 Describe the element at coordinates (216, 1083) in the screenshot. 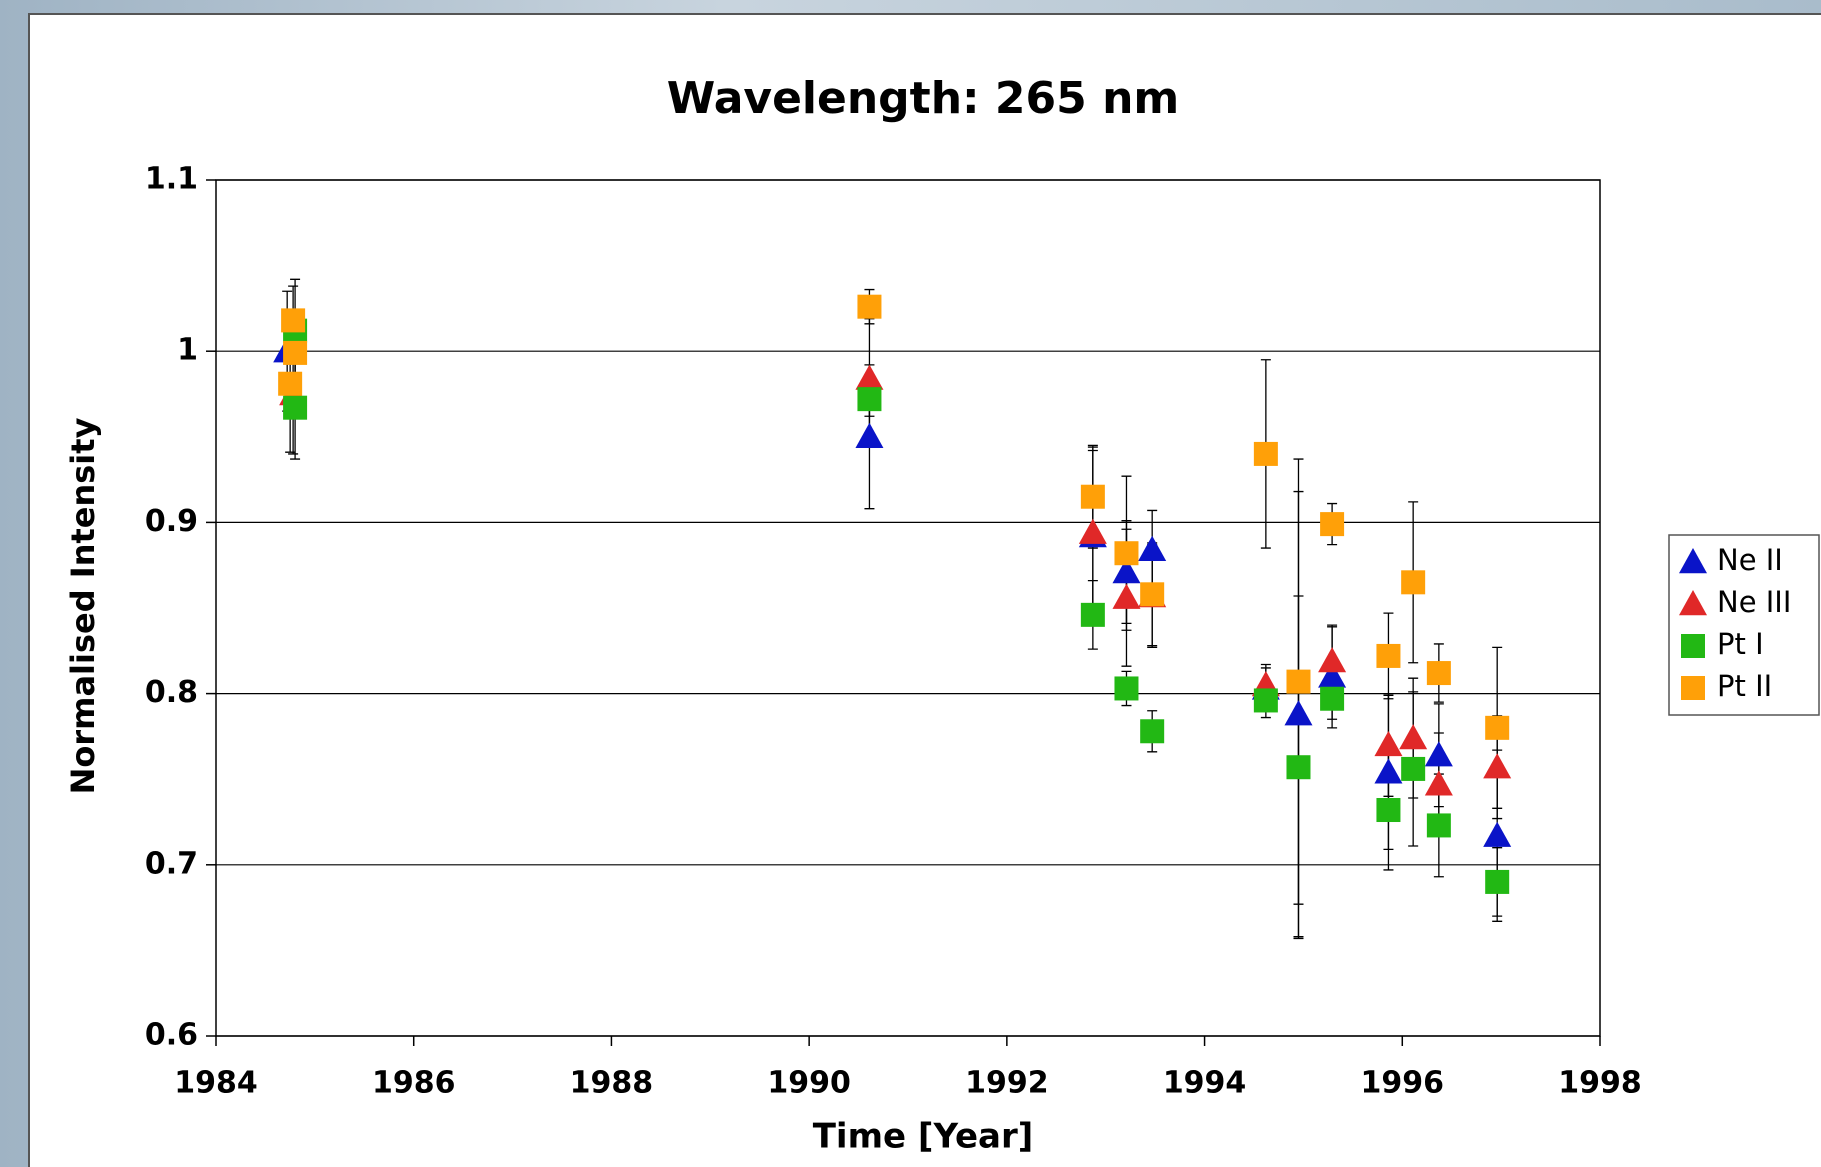

I see `x-tick-label: 1984` at that location.